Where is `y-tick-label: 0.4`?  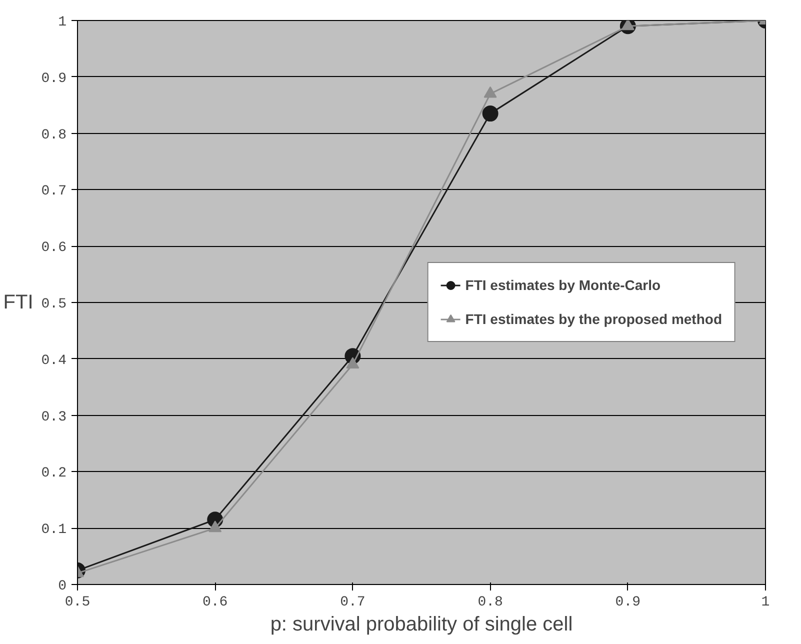 y-tick-label: 0.4 is located at coordinates (54, 360).